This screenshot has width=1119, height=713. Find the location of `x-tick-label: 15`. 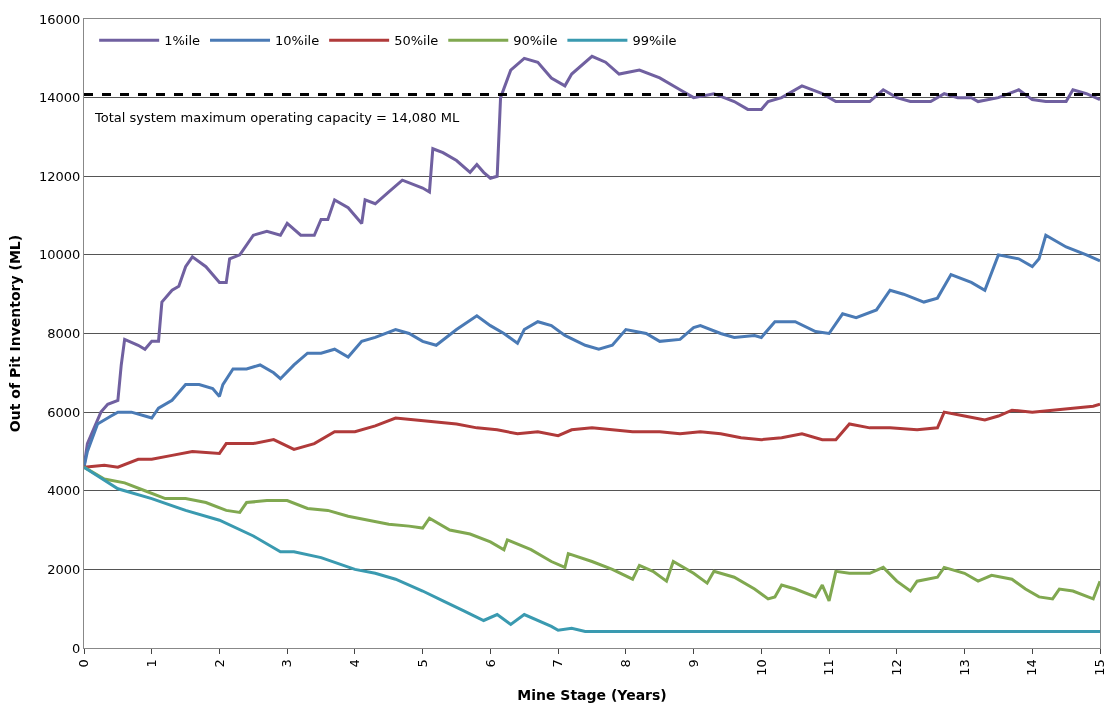

x-tick-label: 15 is located at coordinates (1100, 667).